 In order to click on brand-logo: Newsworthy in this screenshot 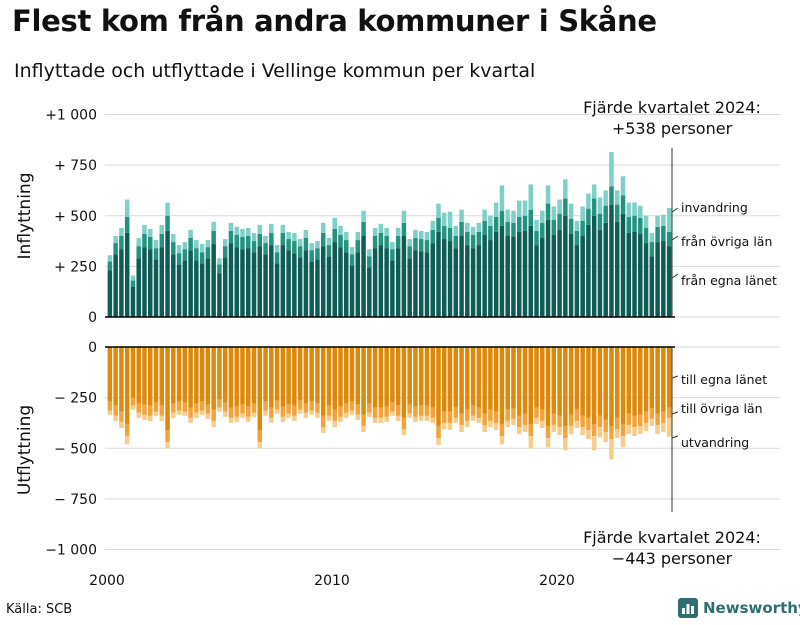, I will do `click(739, 608)`.